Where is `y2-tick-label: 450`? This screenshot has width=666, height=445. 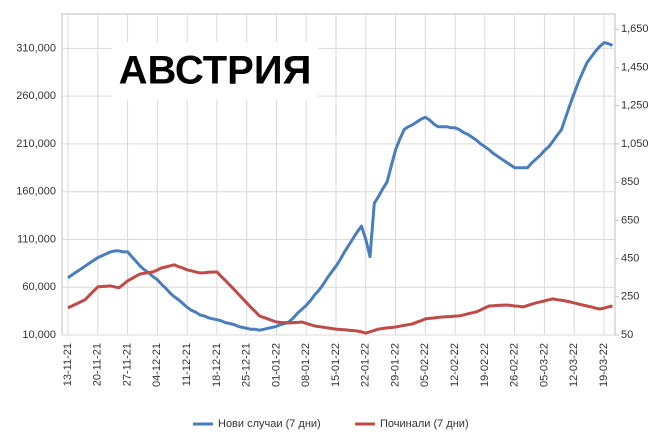
y2-tick-label: 450 is located at coordinates (630, 258).